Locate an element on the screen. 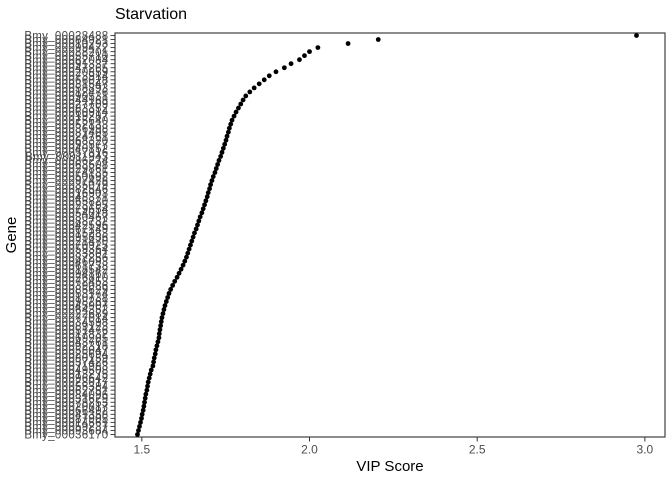 Image resolution: width=672 pixels, height=480 pixels. gene-label: Bmy_00010738 is located at coordinates (66, 299).